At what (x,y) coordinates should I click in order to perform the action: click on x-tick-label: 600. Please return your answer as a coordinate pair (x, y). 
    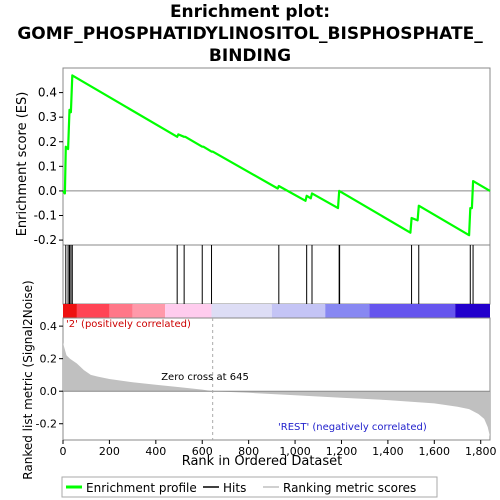
    Looking at the image, I should click on (202, 451).